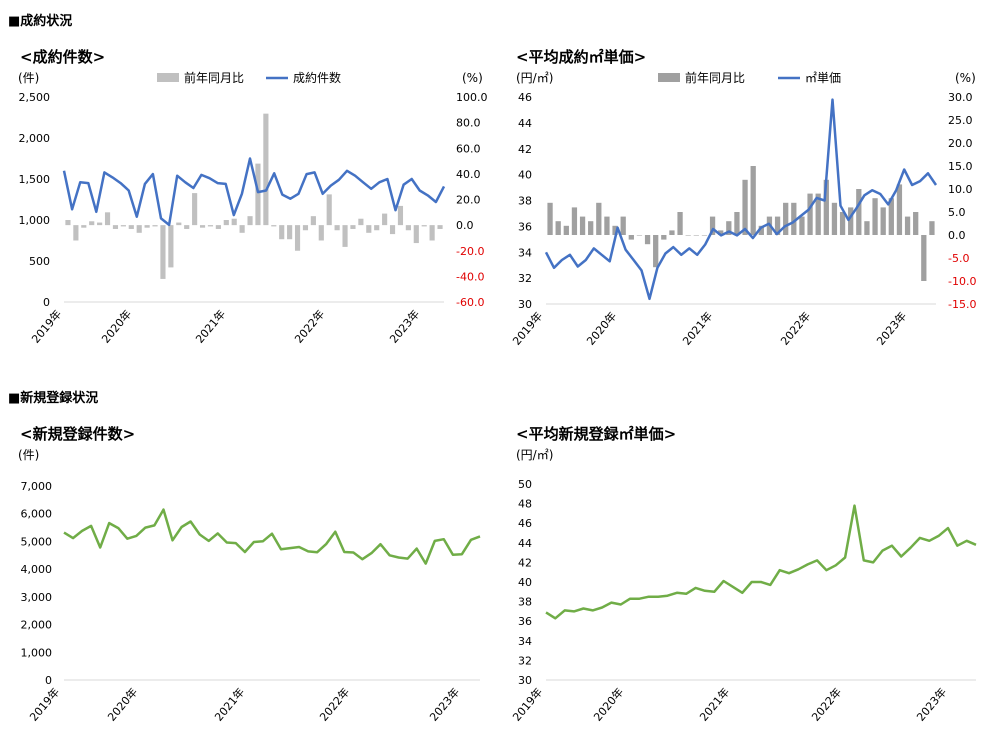 This screenshot has width=983, height=740. What do you see at coordinates (37, 514) in the screenshot?
I see `left-tick-label: 6,000` at bounding box center [37, 514].